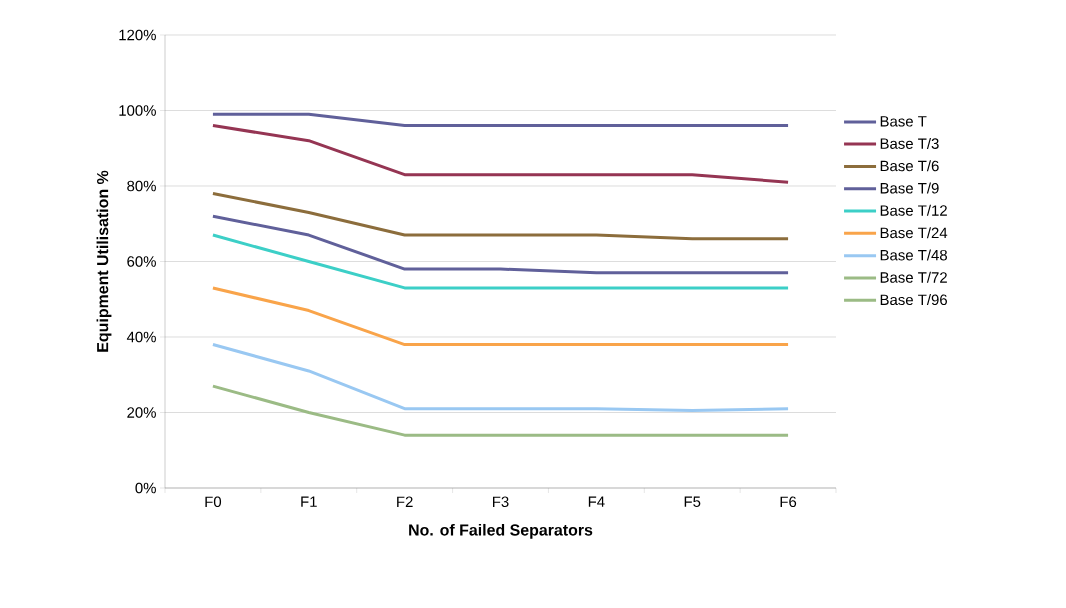 The width and height of the screenshot is (1066, 608). Describe the element at coordinates (788, 502) in the screenshot. I see `x-tick-label: F6` at that location.